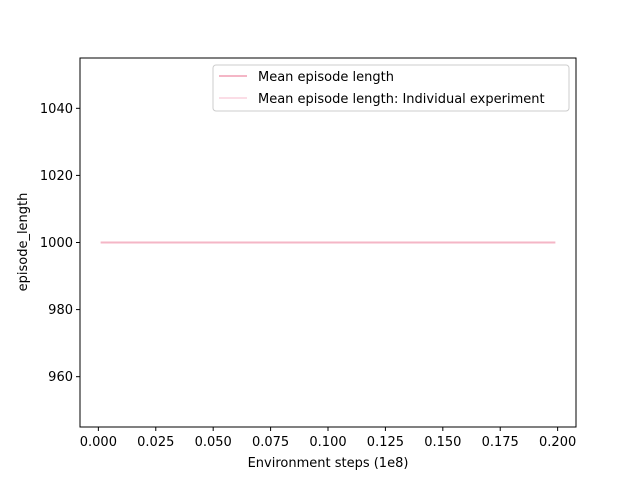 The image size is (640, 480). Describe the element at coordinates (557, 442) in the screenshot. I see `x-tick-label: 0.200` at that location.